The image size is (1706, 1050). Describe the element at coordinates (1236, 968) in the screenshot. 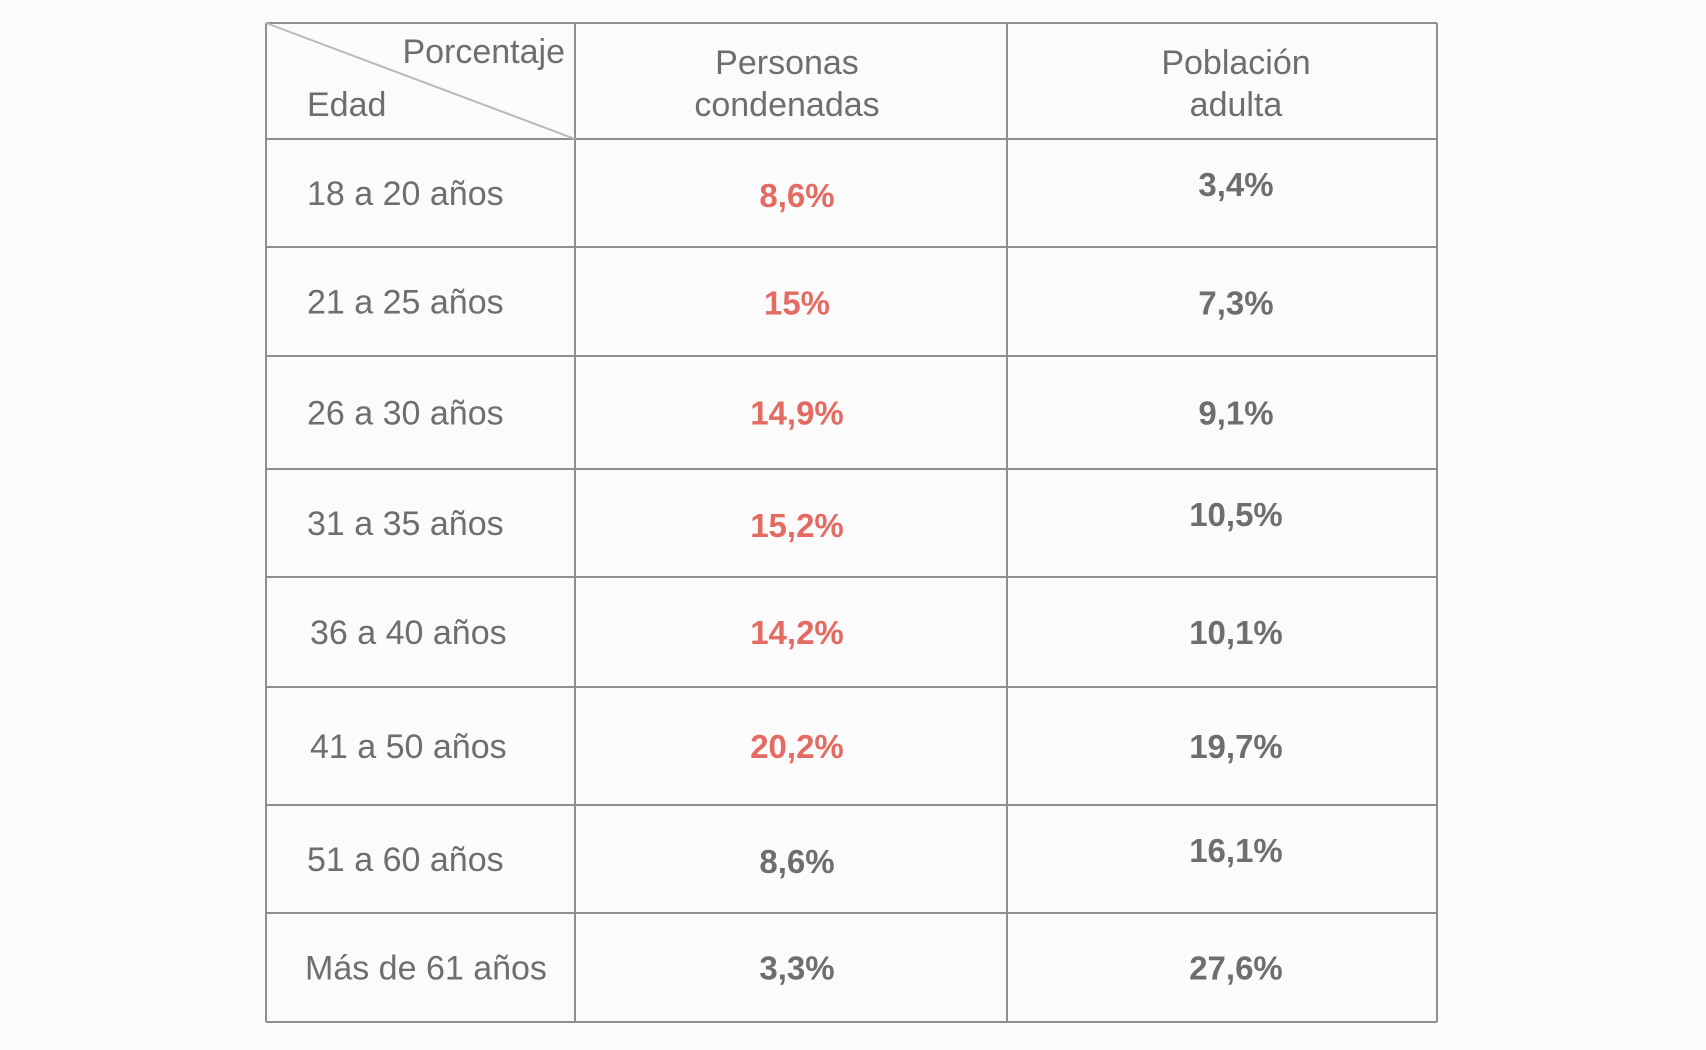

I see `cell-poblacion-adulta: 27,6%` at that location.